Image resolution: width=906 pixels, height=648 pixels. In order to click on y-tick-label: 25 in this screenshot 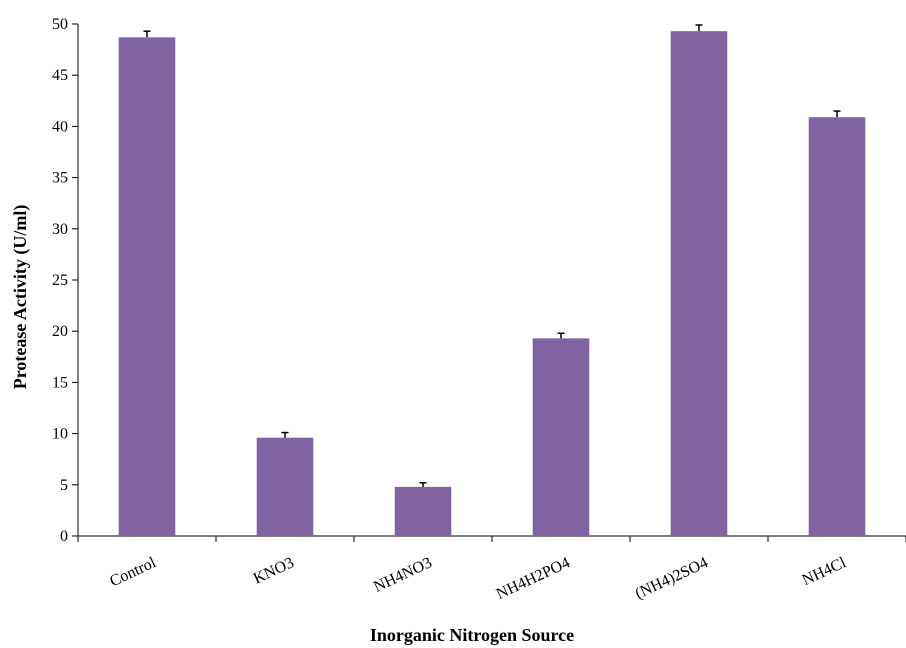, I will do `click(60, 280)`.